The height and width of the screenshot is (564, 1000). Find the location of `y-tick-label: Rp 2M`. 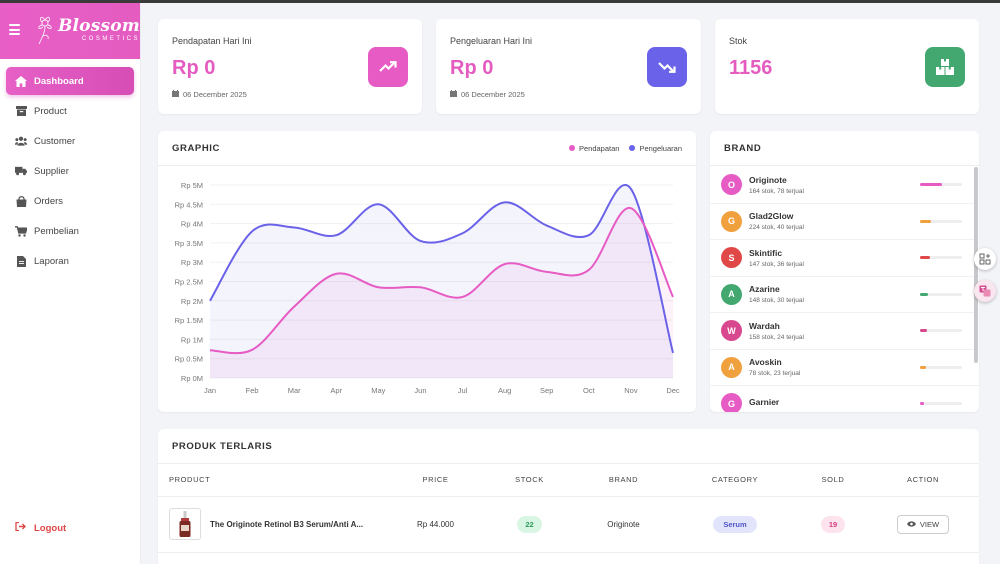

y-tick-label: Rp 2M is located at coordinates (192, 301).